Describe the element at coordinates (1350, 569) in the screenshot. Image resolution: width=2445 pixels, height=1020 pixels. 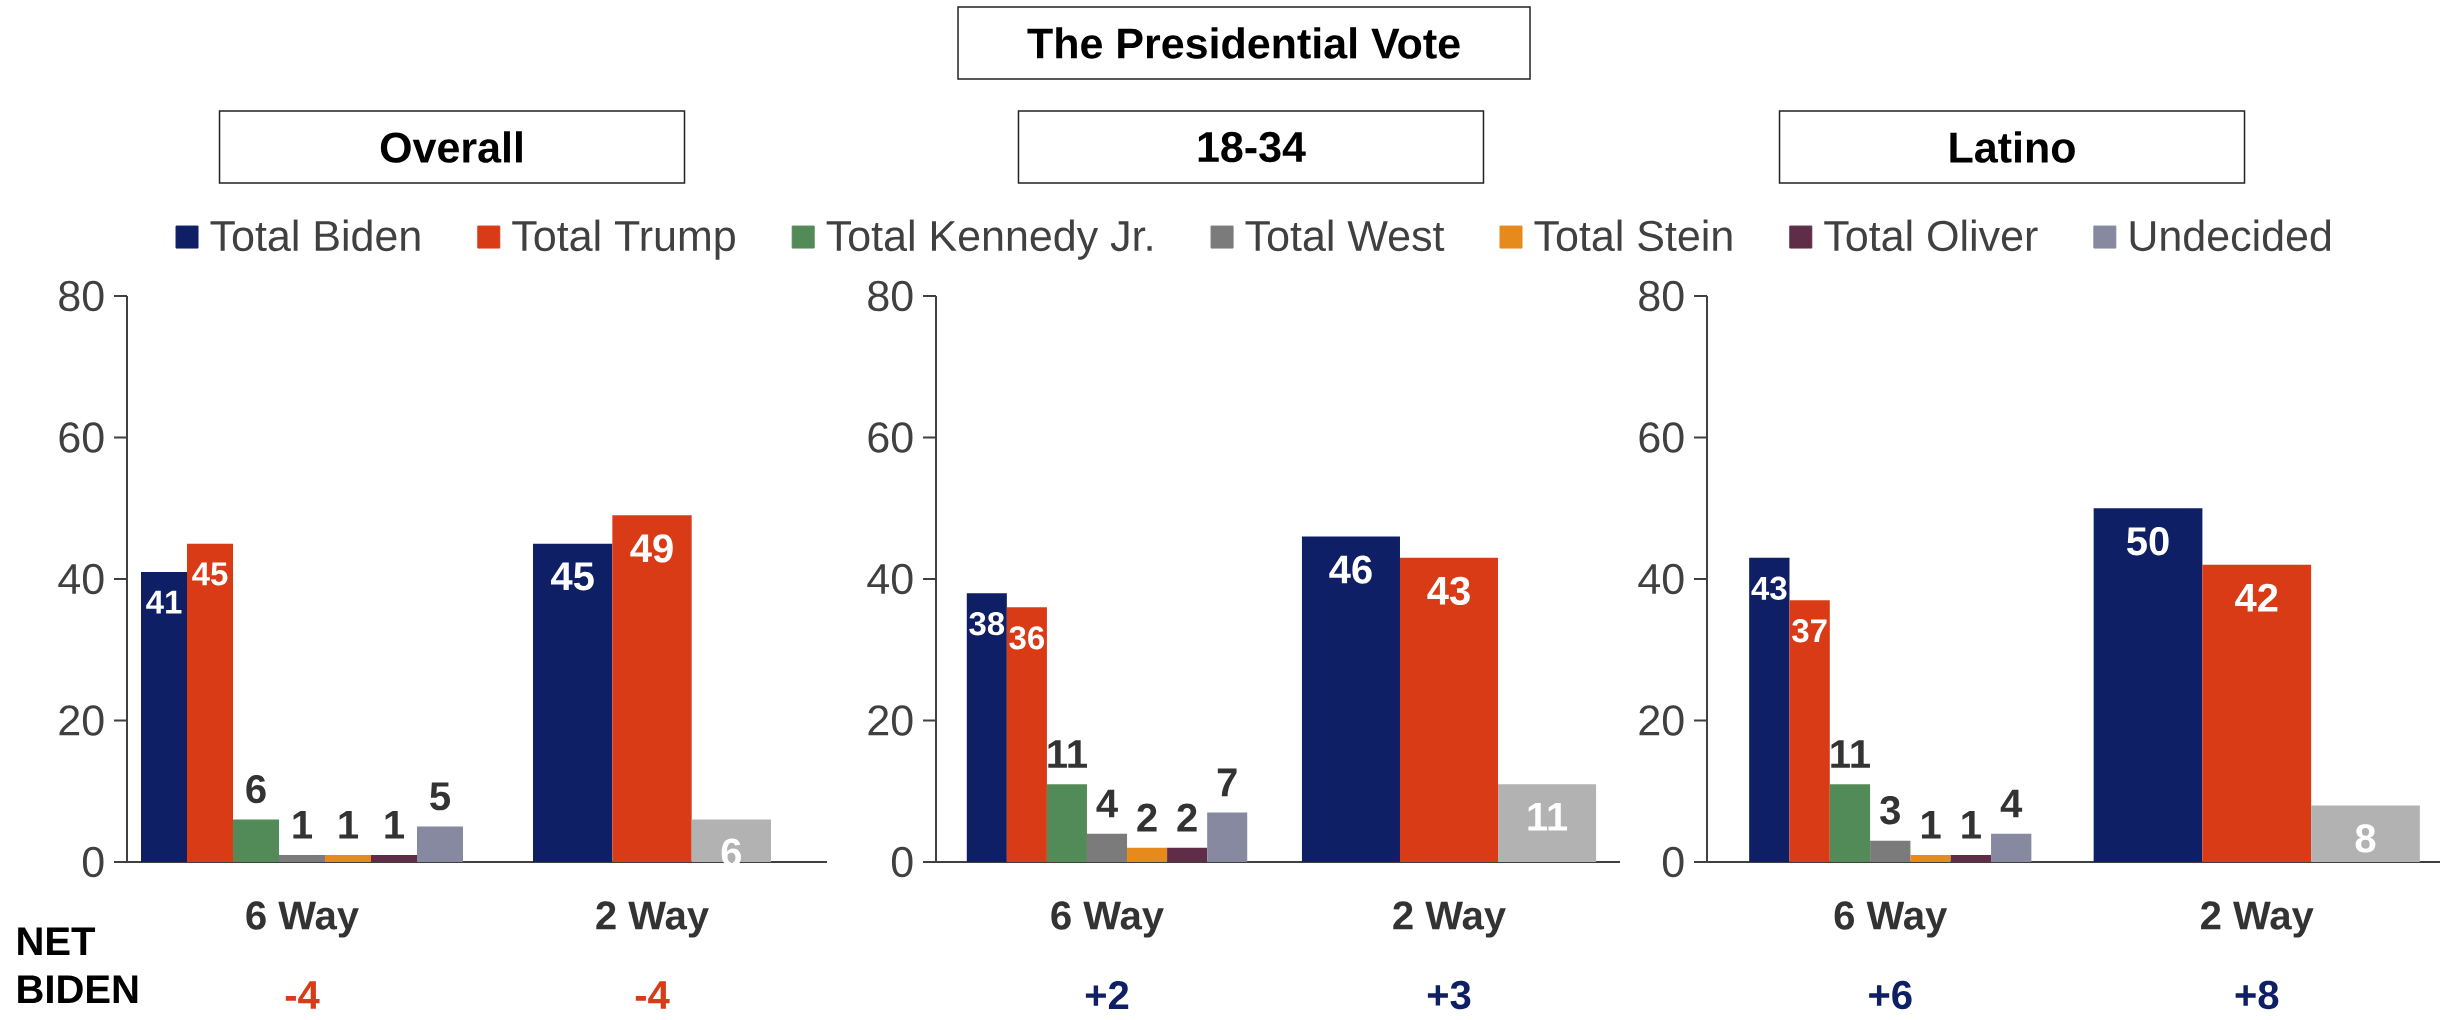
I see `data-label: 46` at that location.